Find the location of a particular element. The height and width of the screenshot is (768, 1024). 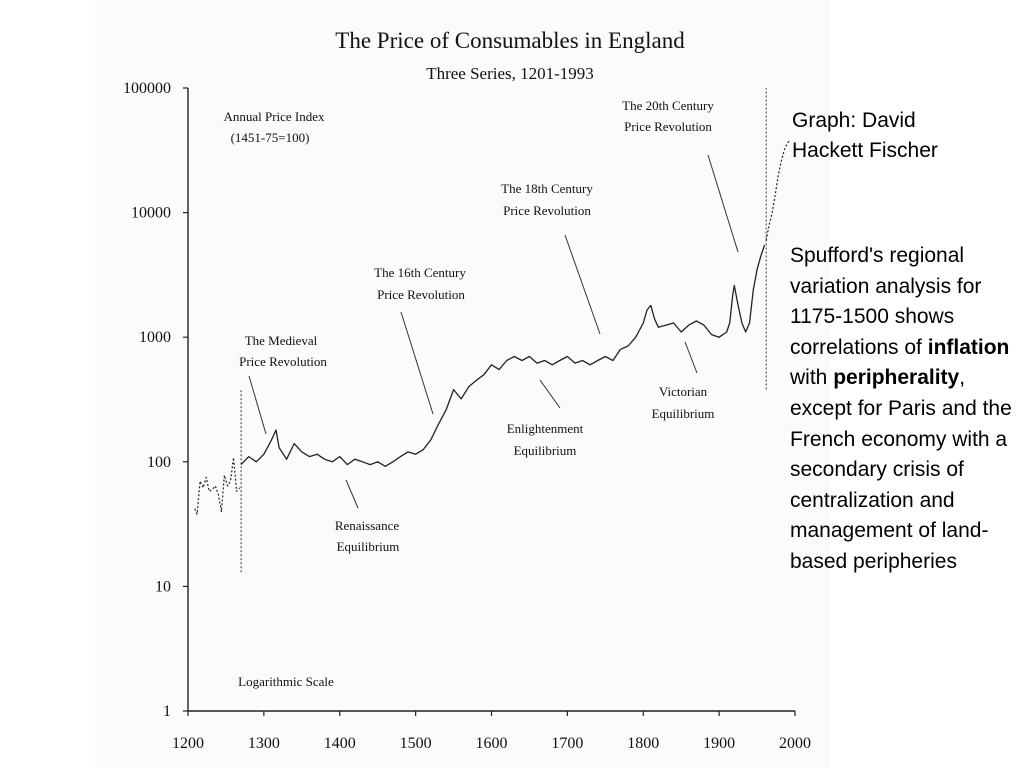

index-label-line1: Annual Price Index is located at coordinates (274, 116).